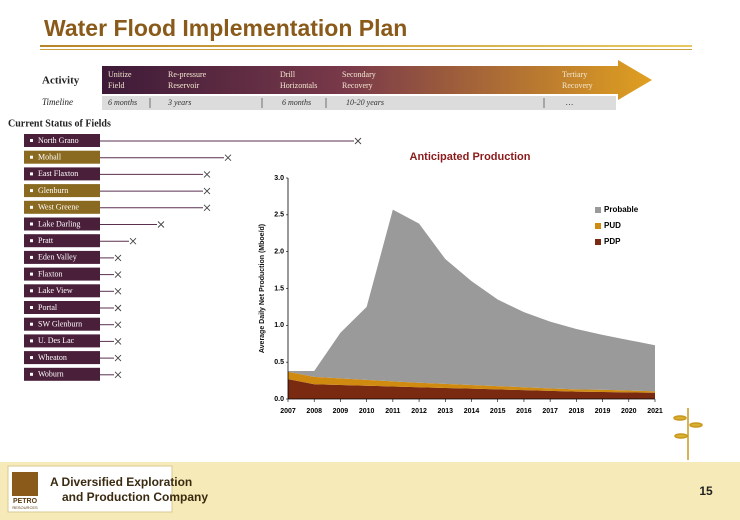 The height and width of the screenshot is (520, 740). Describe the element at coordinates (25, 507) in the screenshot. I see `logo-subtext: RESOURCES` at that location.